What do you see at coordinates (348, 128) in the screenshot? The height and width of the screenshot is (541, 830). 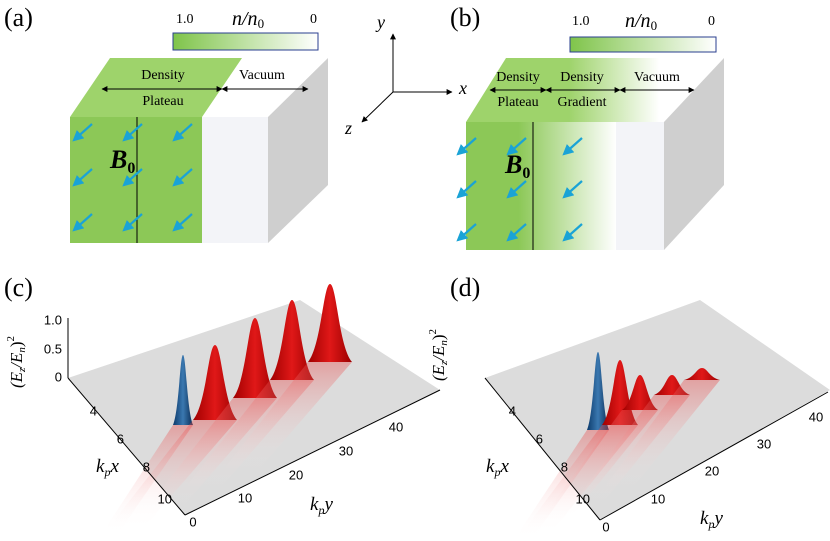 I see `axis-label: z` at bounding box center [348, 128].